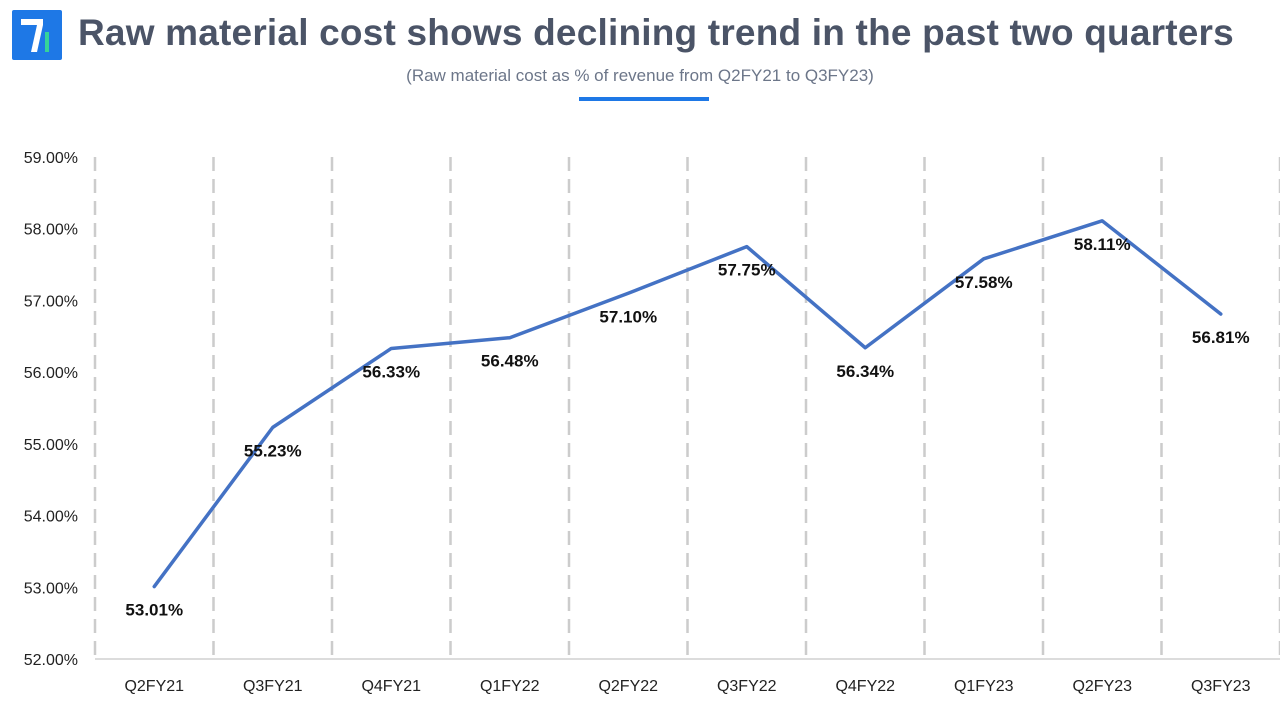  I want to click on y-tick-label: 56.00%, so click(51, 373).